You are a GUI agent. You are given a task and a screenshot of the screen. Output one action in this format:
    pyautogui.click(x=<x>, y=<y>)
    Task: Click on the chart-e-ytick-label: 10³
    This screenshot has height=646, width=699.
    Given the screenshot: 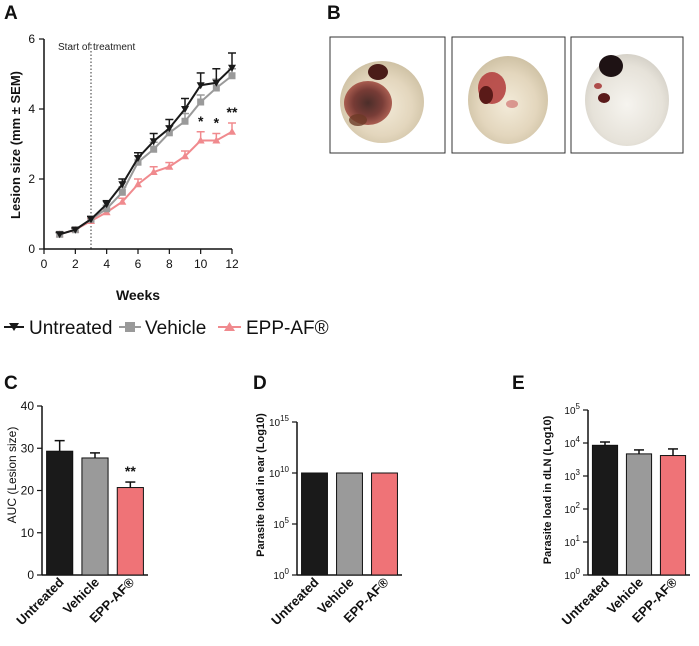 What is the action you would take?
    pyautogui.click(x=572, y=475)
    